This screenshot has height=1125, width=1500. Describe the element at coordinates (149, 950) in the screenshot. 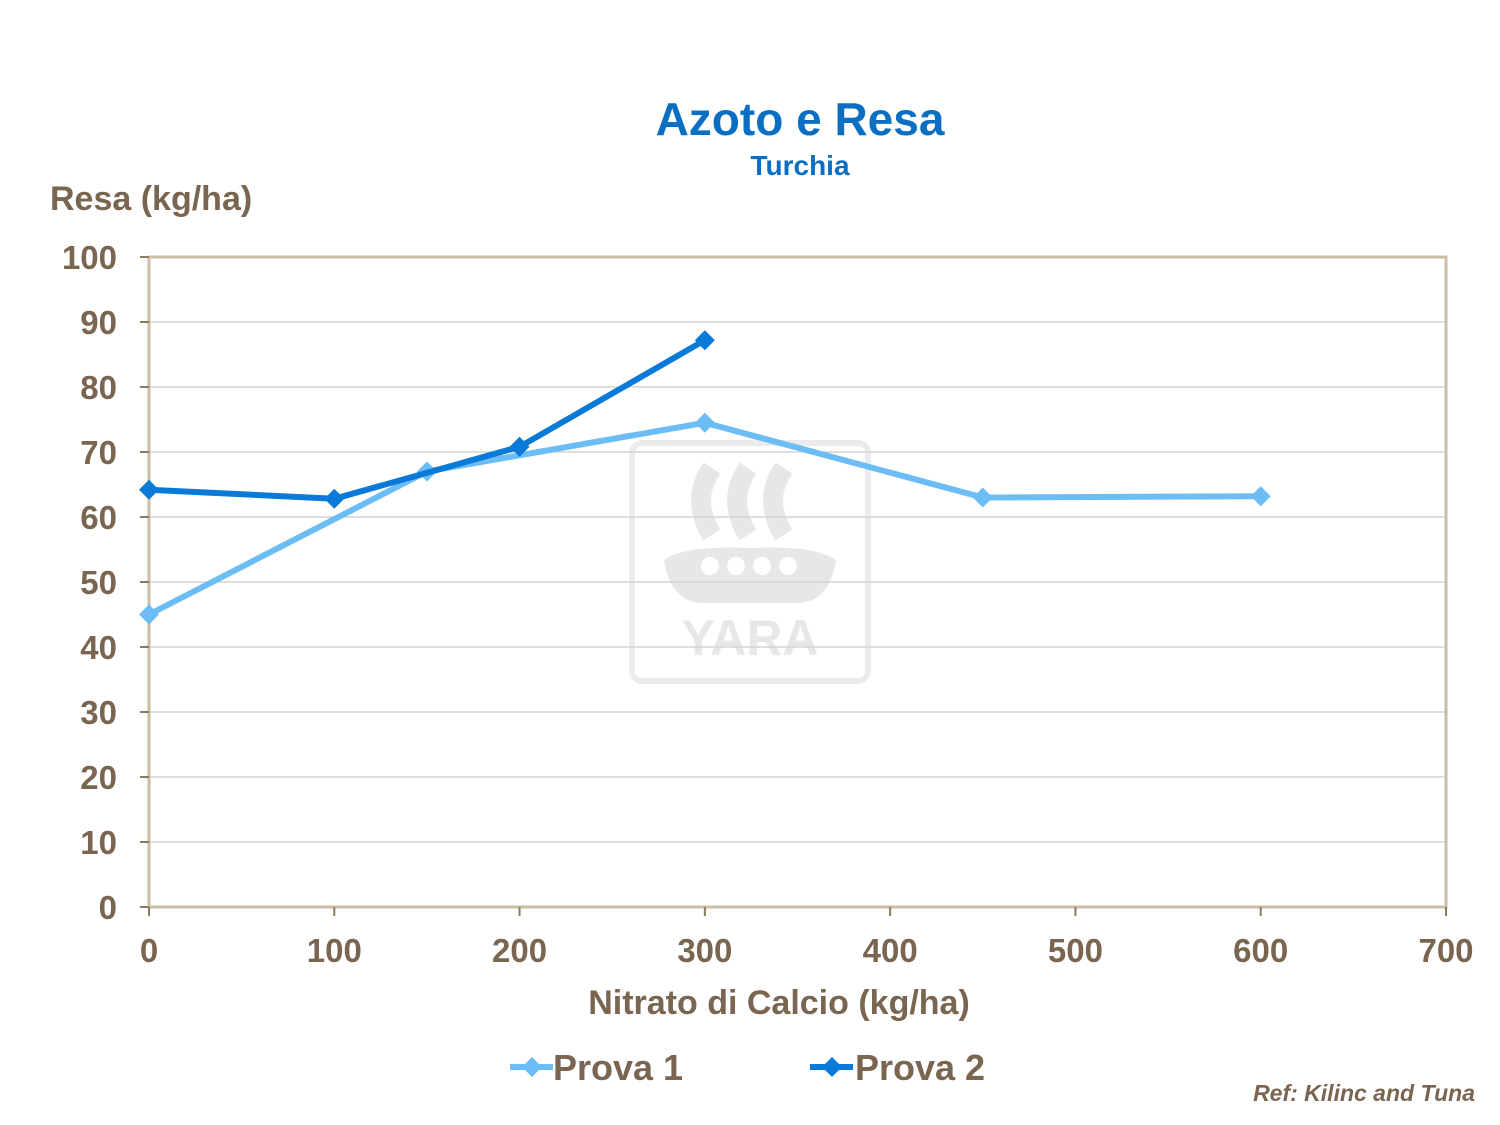

I see `x-tick-label-0: 0` at that location.